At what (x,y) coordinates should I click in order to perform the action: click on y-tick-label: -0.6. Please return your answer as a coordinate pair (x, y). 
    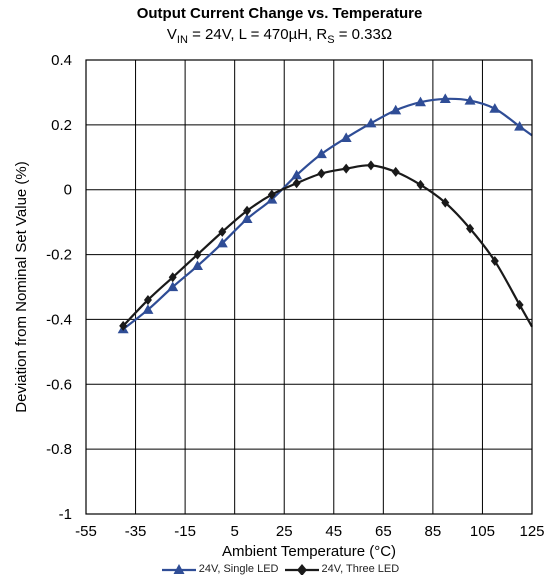
    Looking at the image, I should click on (59, 384).